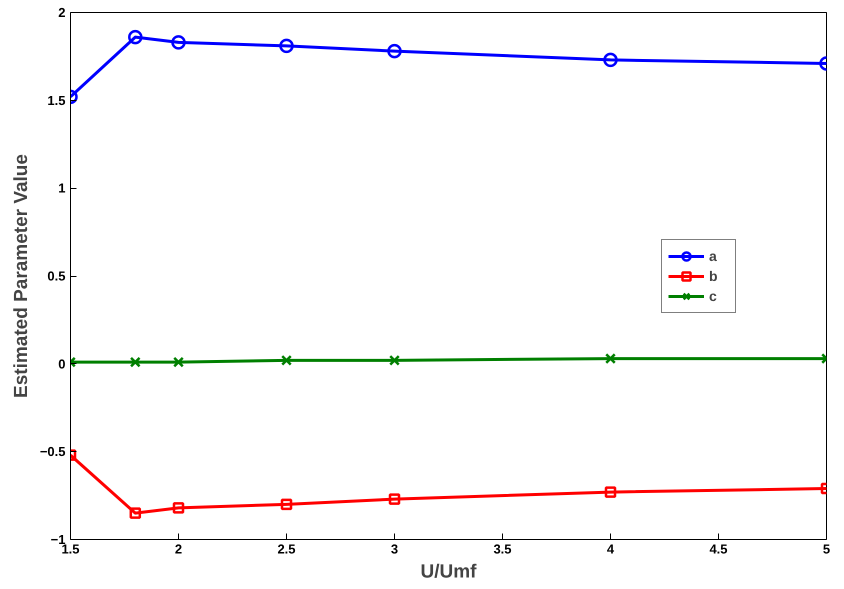  What do you see at coordinates (21, 276) in the screenshot?
I see `y-axis-title: Estimated Parameter Value` at bounding box center [21, 276].